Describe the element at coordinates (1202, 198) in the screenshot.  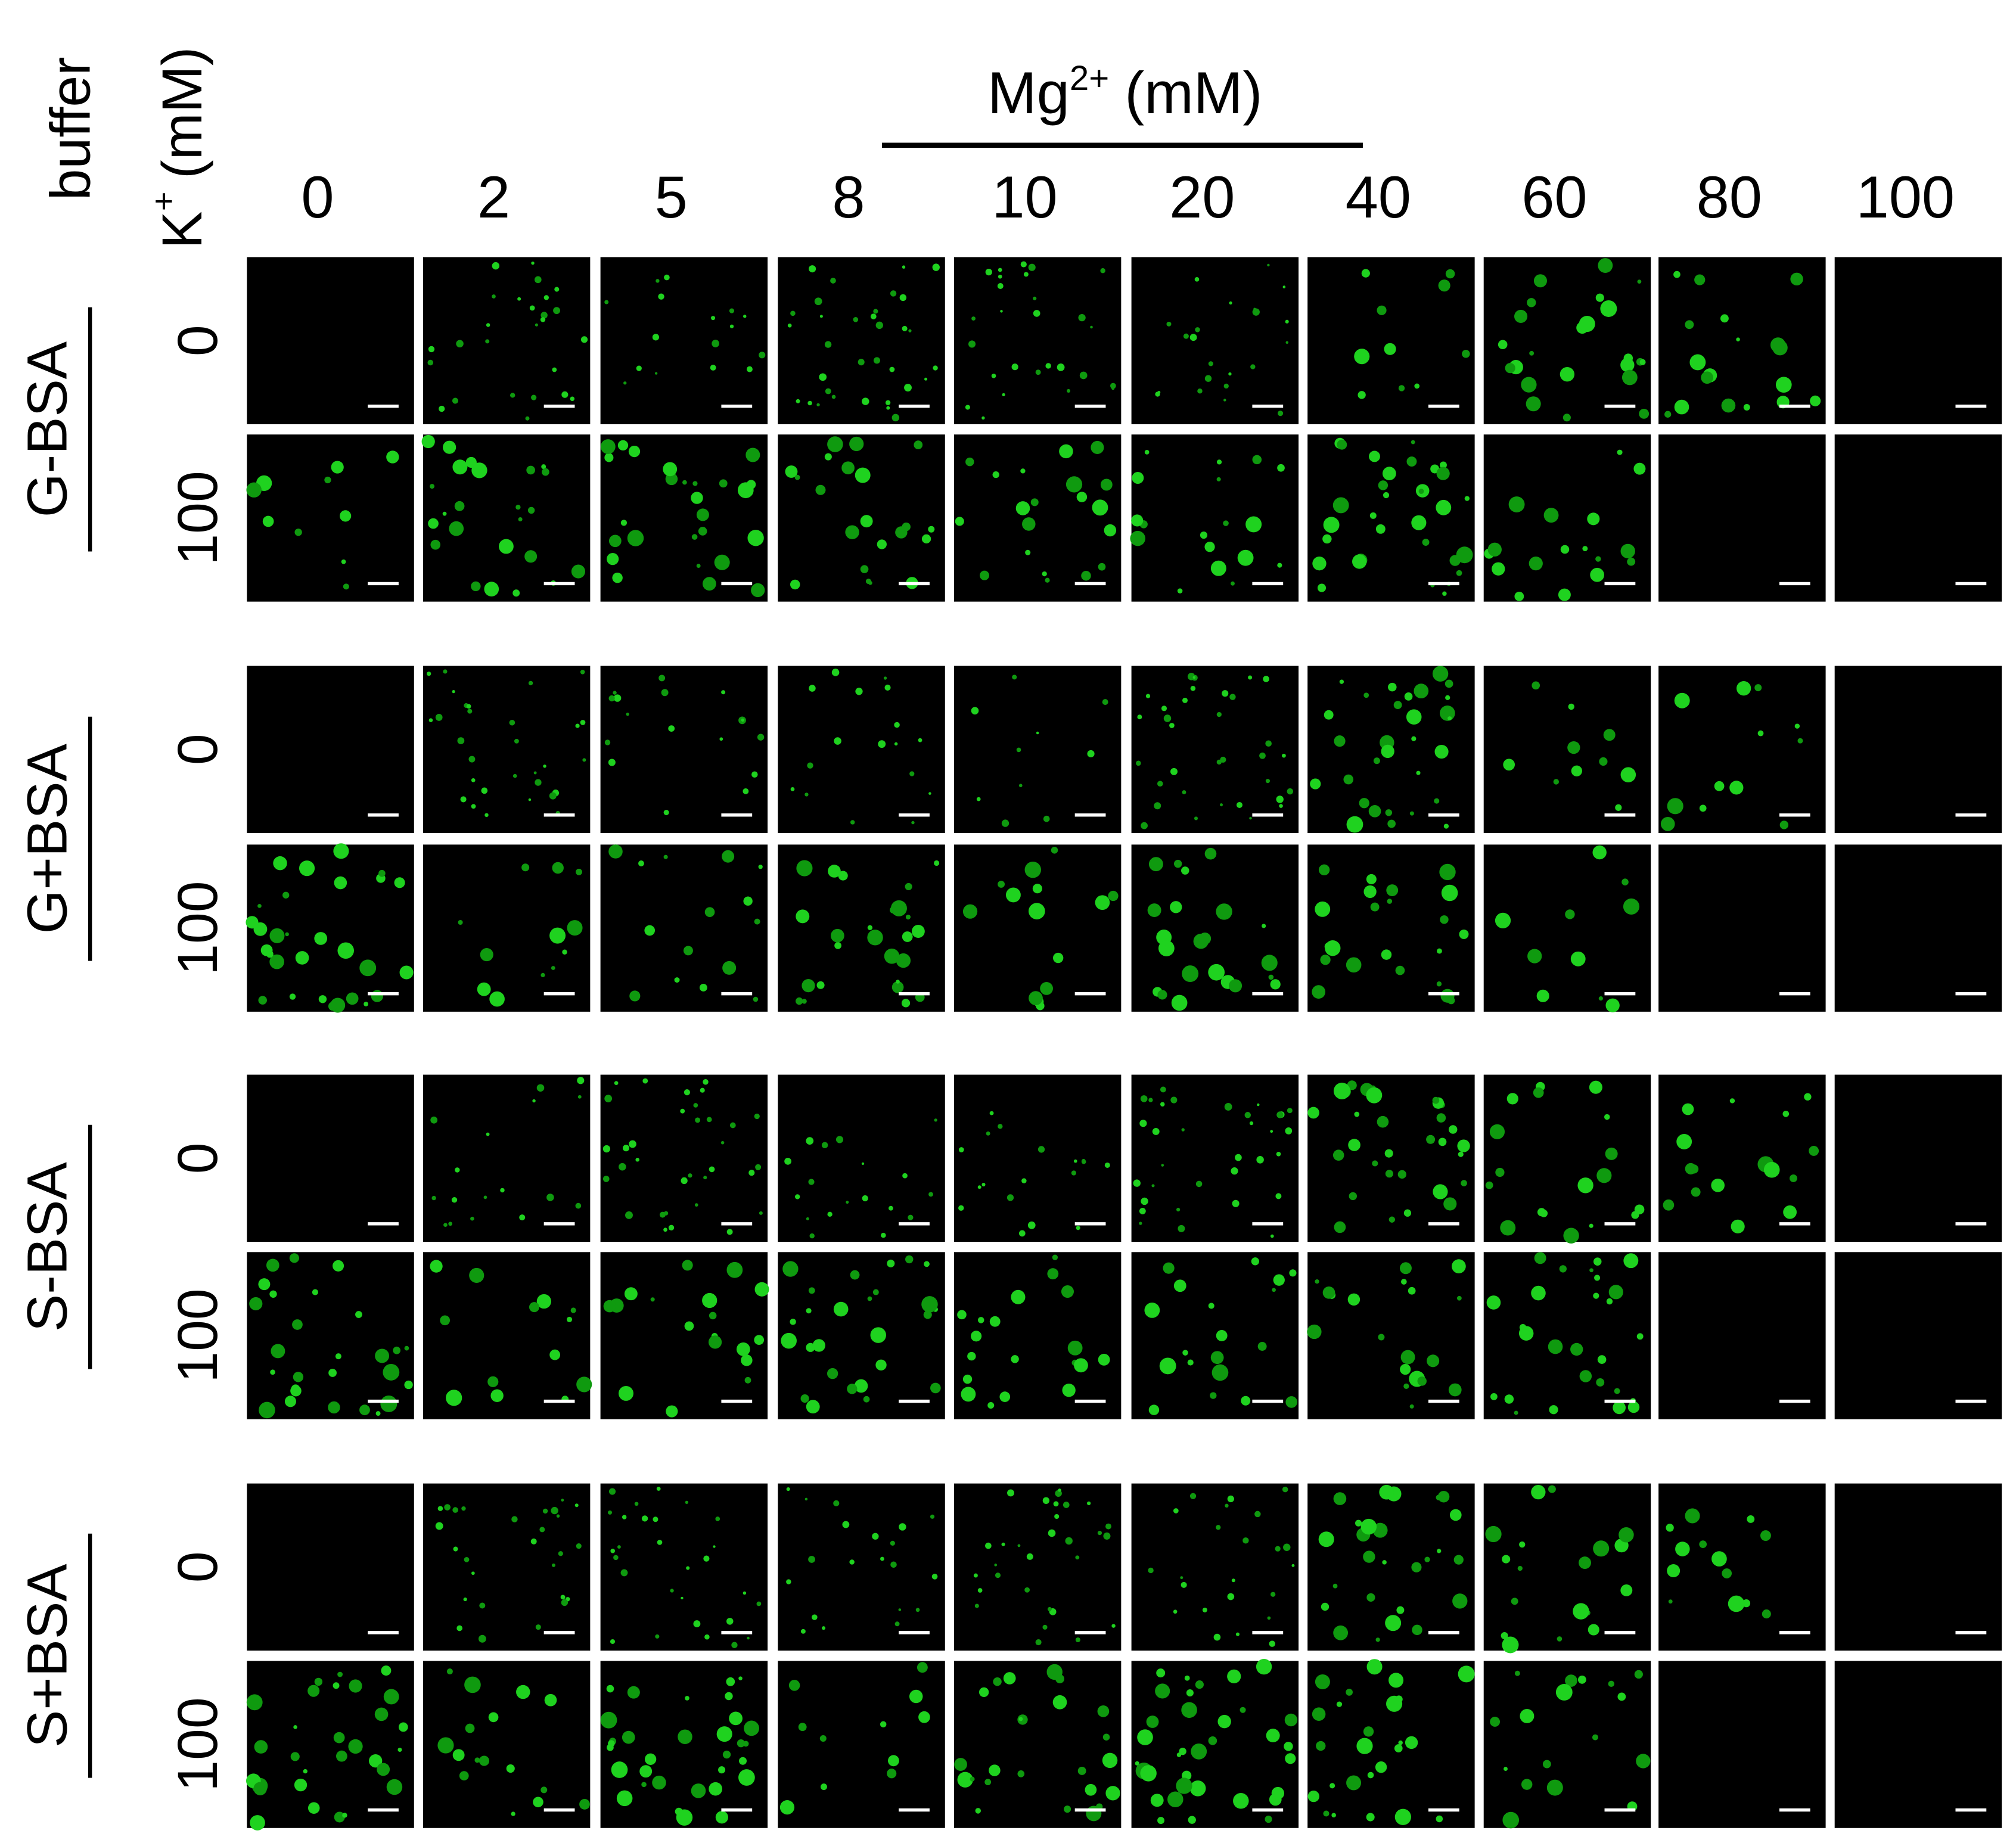
I see `column-label: 20` at that location.